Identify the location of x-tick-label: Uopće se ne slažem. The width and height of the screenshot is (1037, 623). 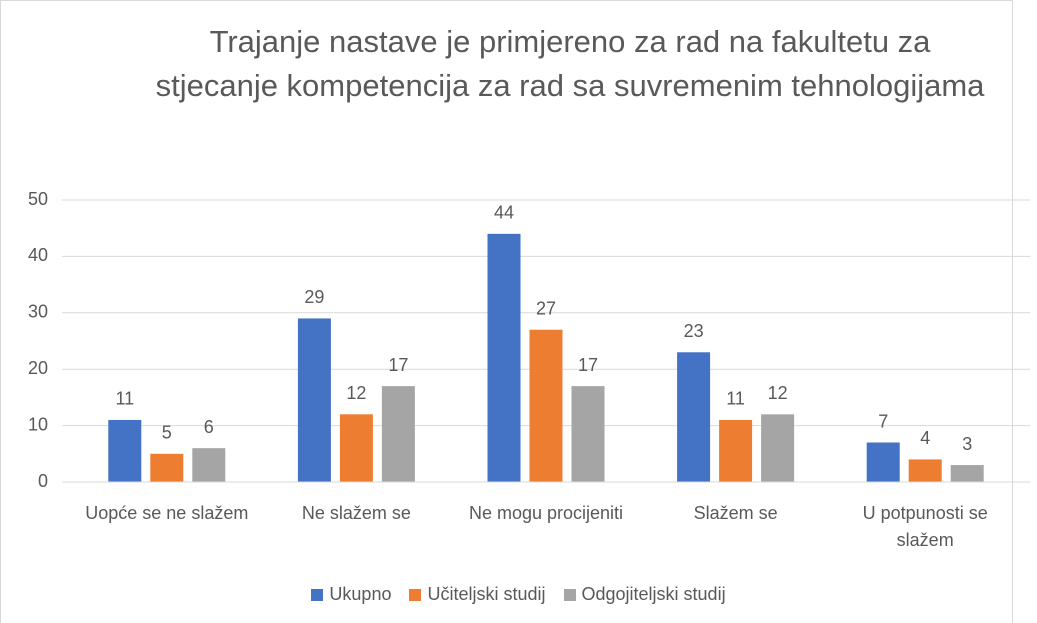
(167, 513).